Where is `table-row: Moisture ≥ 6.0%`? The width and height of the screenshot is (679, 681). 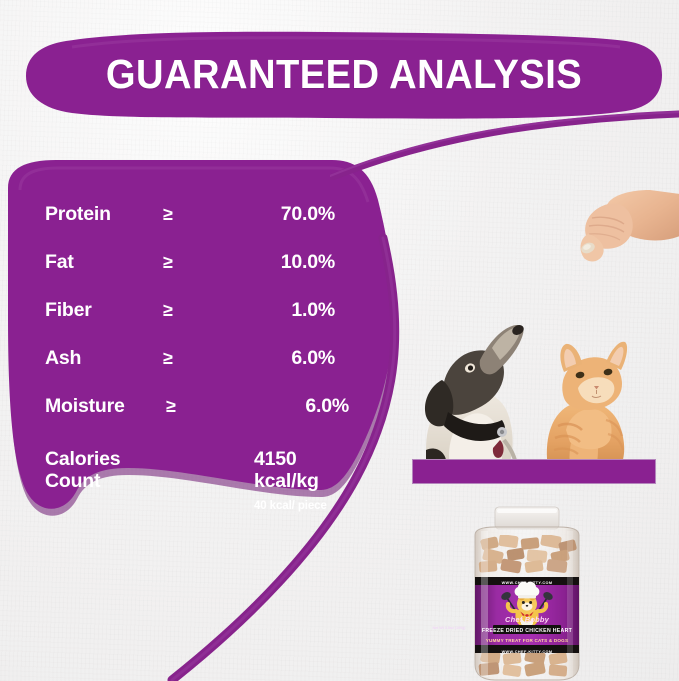
table-row: Moisture ≥ 6.0% is located at coordinates (197, 419).